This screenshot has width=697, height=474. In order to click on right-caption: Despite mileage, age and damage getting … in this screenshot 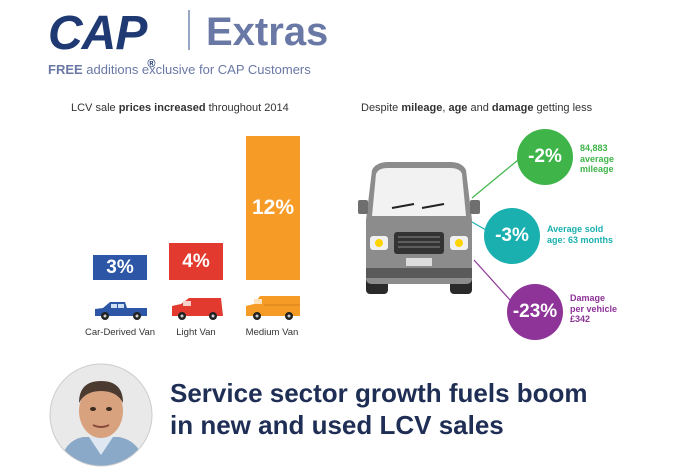, I will do `click(477, 108)`.